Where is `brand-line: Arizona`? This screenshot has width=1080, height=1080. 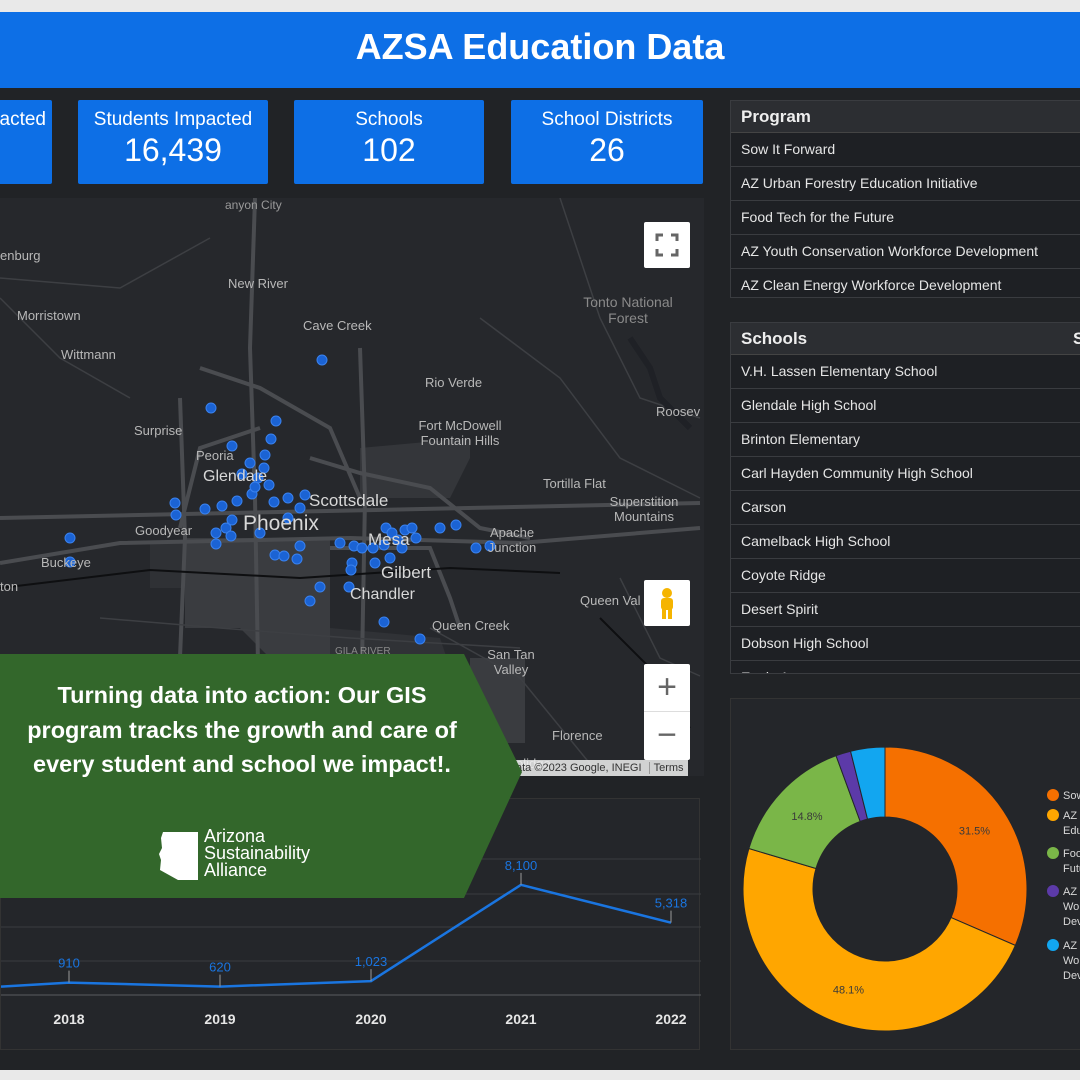 brand-line: Arizona is located at coordinates (235, 836).